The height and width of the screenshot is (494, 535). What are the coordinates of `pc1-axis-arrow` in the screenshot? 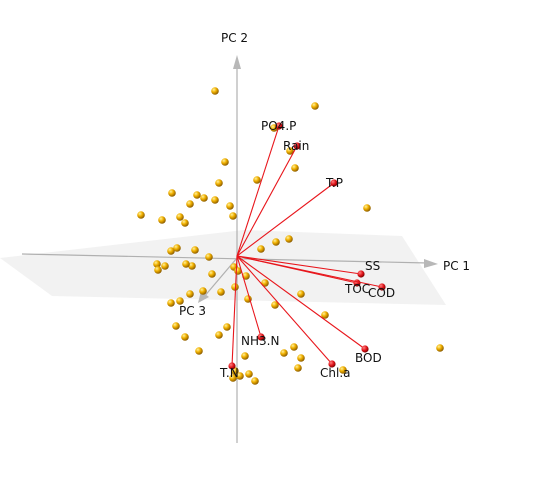 It's located at (431, 263).